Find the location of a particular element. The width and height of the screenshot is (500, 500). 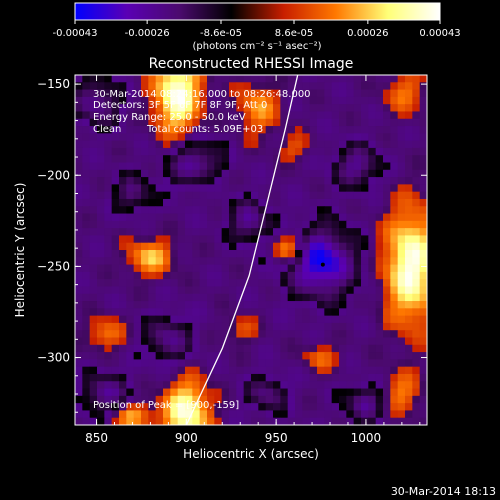

x-tick-label: 1000 is located at coordinates (366, 438).